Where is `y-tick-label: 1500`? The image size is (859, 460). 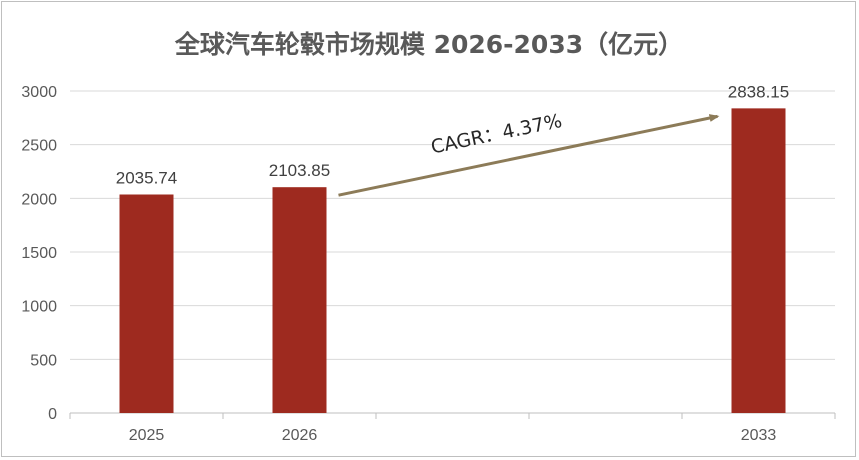 y-tick-label: 1500 is located at coordinates (39, 253).